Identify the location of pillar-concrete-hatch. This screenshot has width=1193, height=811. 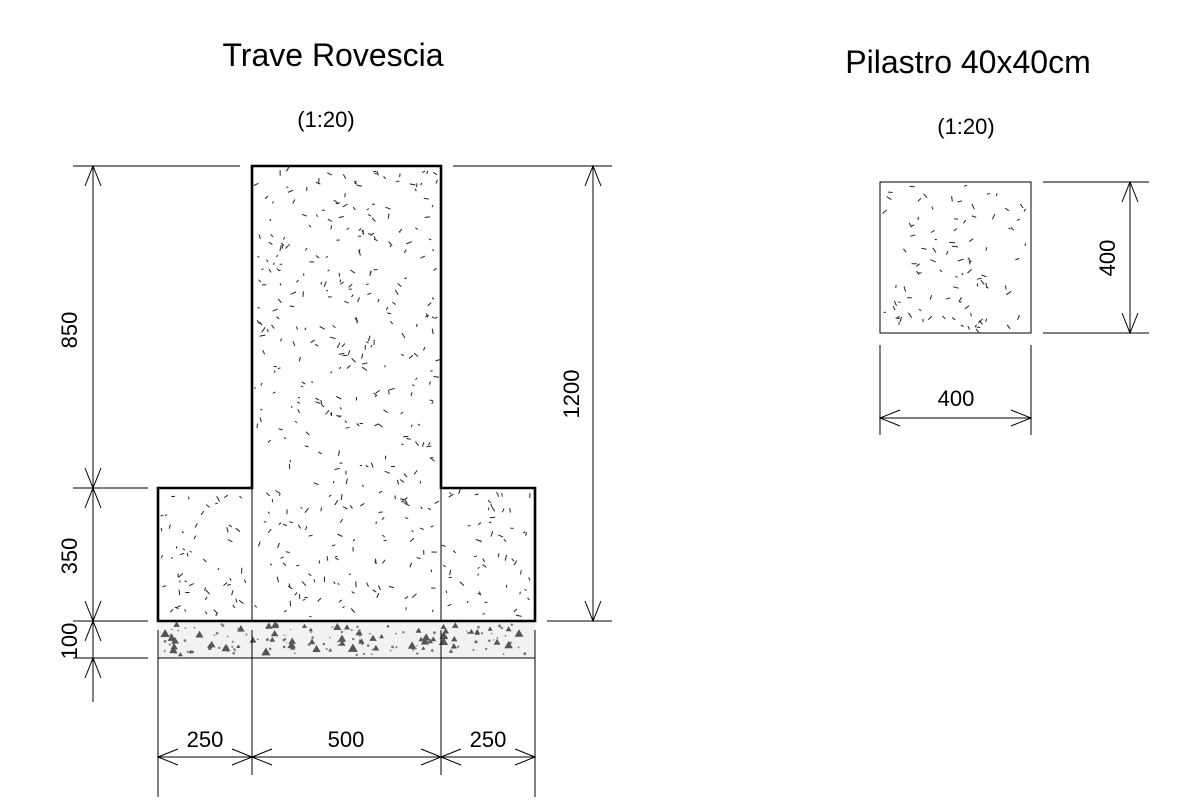
(954, 258).